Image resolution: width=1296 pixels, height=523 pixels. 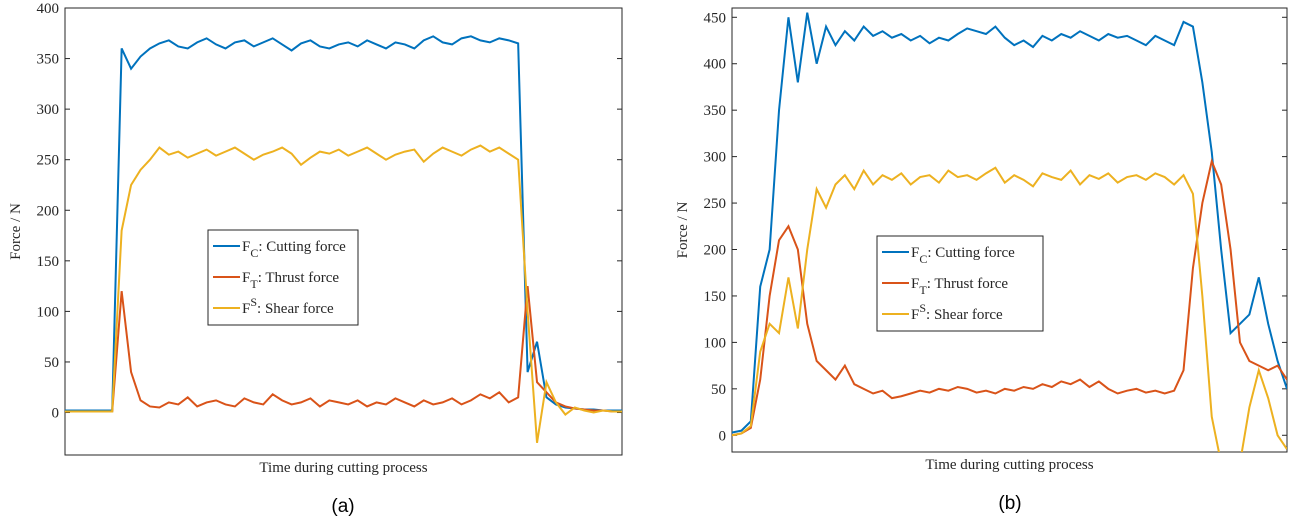 What do you see at coordinates (1009, 503) in the screenshot?
I see `caption: (b)` at bounding box center [1009, 503].